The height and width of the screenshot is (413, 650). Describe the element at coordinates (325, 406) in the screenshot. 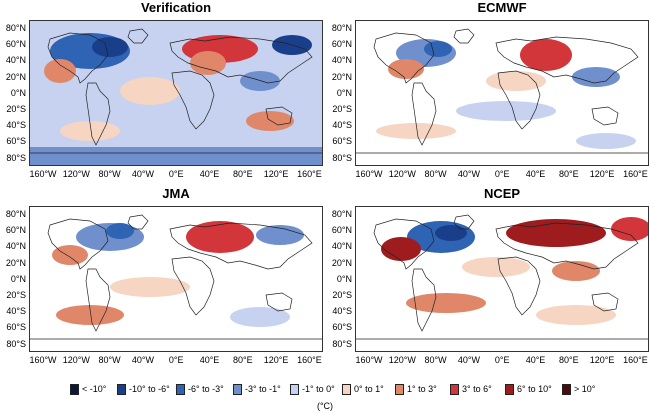

I see `unit-label: (°C)` at that location.